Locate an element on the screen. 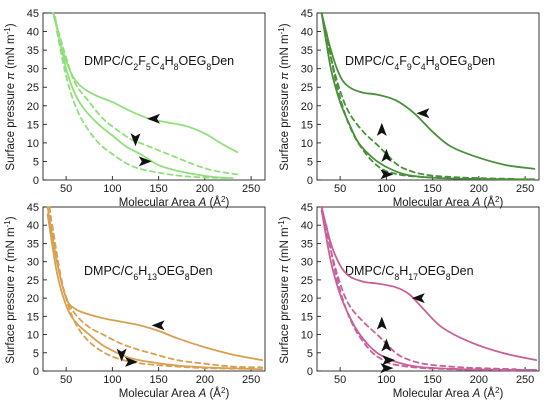  text-part: Molecular Area is located at coordinates (159, 203).